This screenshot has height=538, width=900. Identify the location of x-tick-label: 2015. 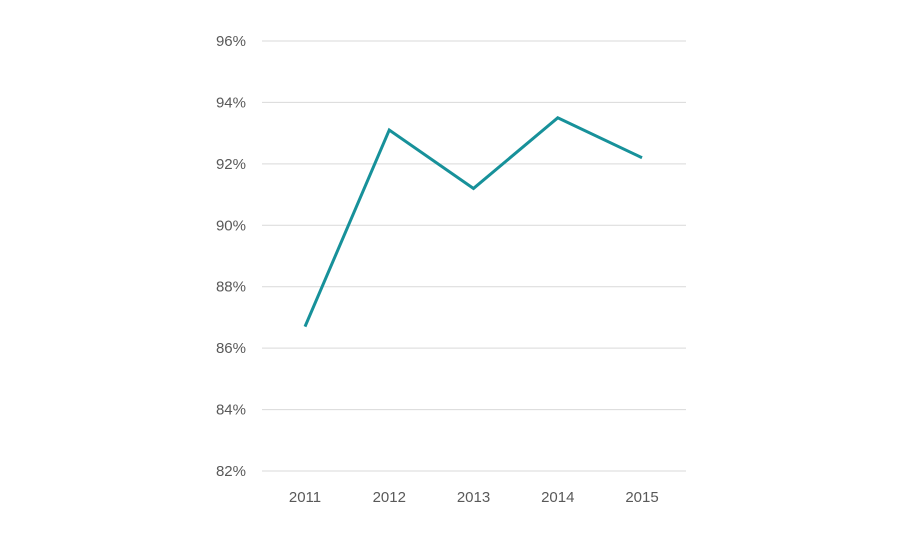
(641, 497).